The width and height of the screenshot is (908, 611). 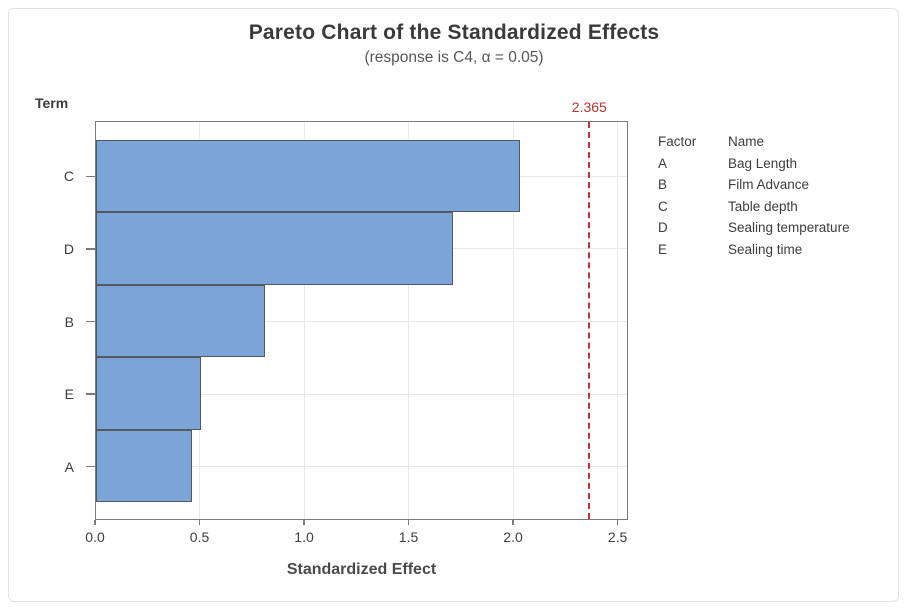 What do you see at coordinates (408, 537) in the screenshot?
I see `x-tick-label-1.5: 1.5` at bounding box center [408, 537].